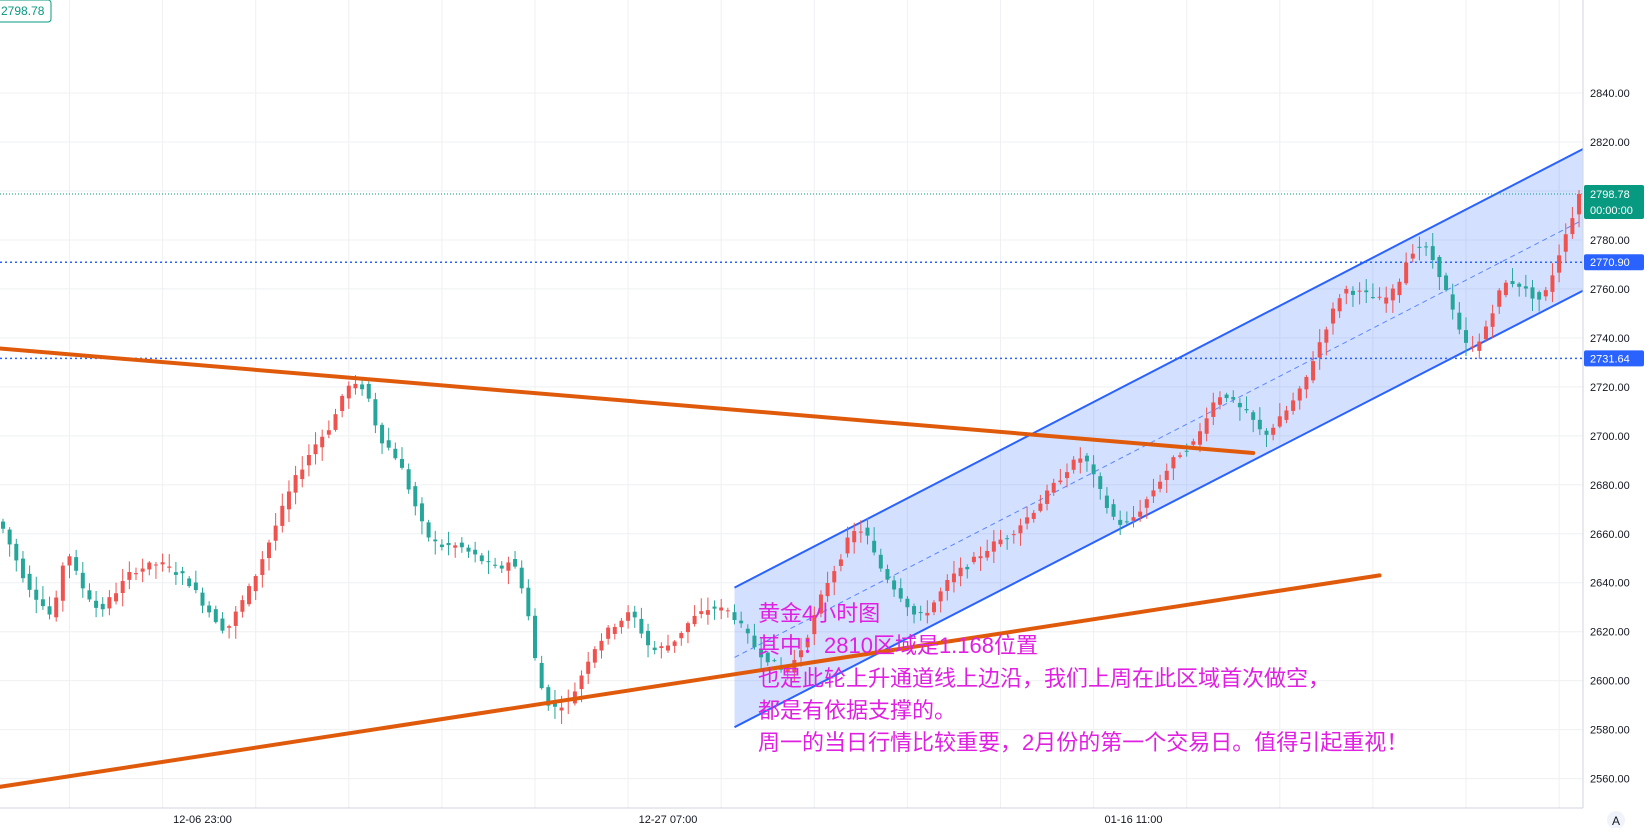  I want to click on countdown-label: 00:00:00, so click(1611, 211).